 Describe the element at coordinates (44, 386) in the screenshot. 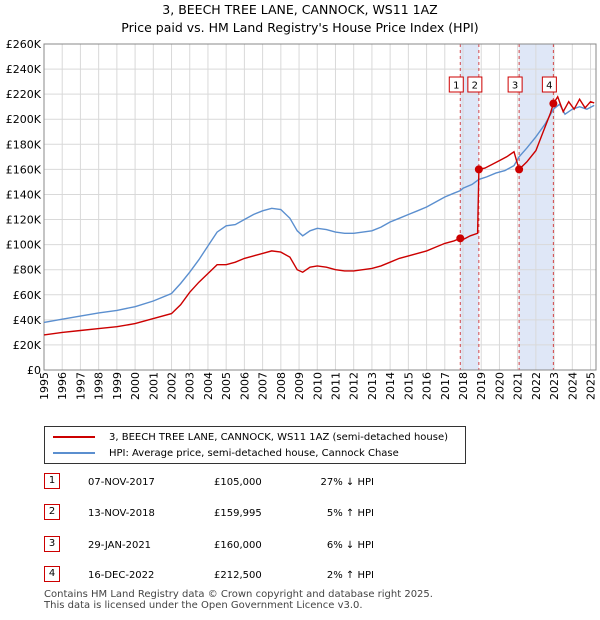

I see `x-tick-label: 1995` at that location.